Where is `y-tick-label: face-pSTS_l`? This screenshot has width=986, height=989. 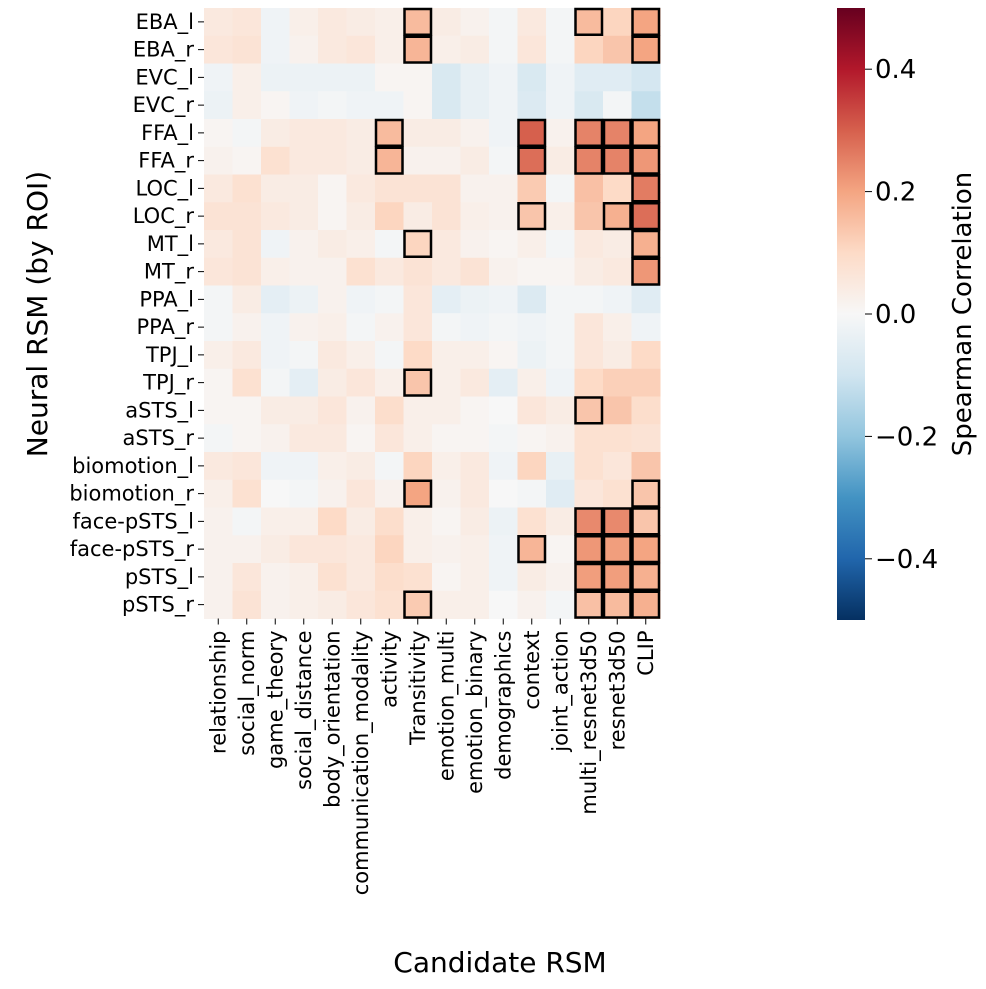 y-tick-label: face-pSTS_l is located at coordinates (133, 521).